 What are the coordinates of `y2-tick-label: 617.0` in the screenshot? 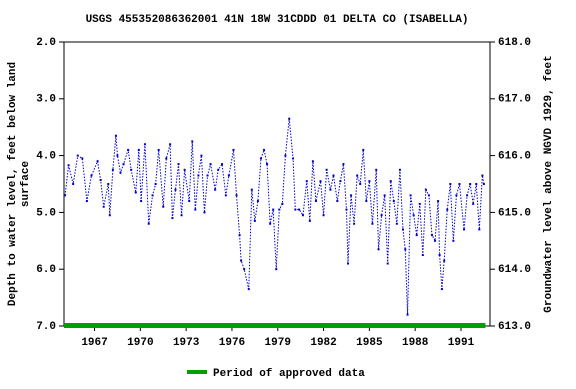 It's located at (514, 100).